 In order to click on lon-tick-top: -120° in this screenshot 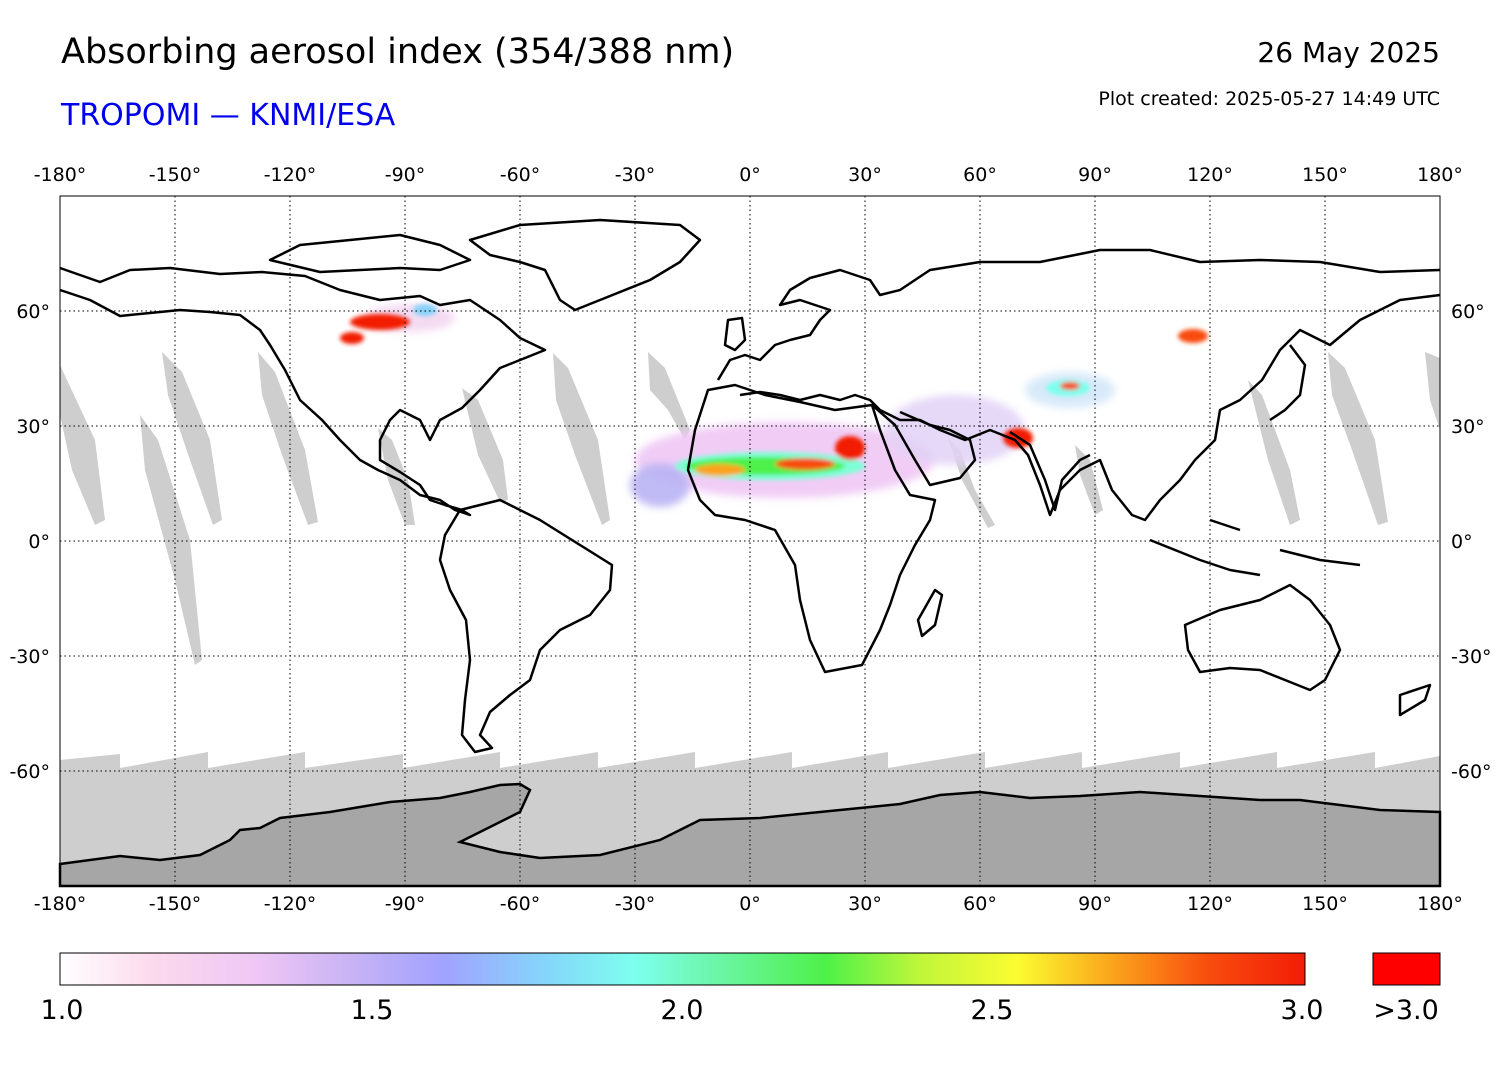, I will do `click(290, 175)`.